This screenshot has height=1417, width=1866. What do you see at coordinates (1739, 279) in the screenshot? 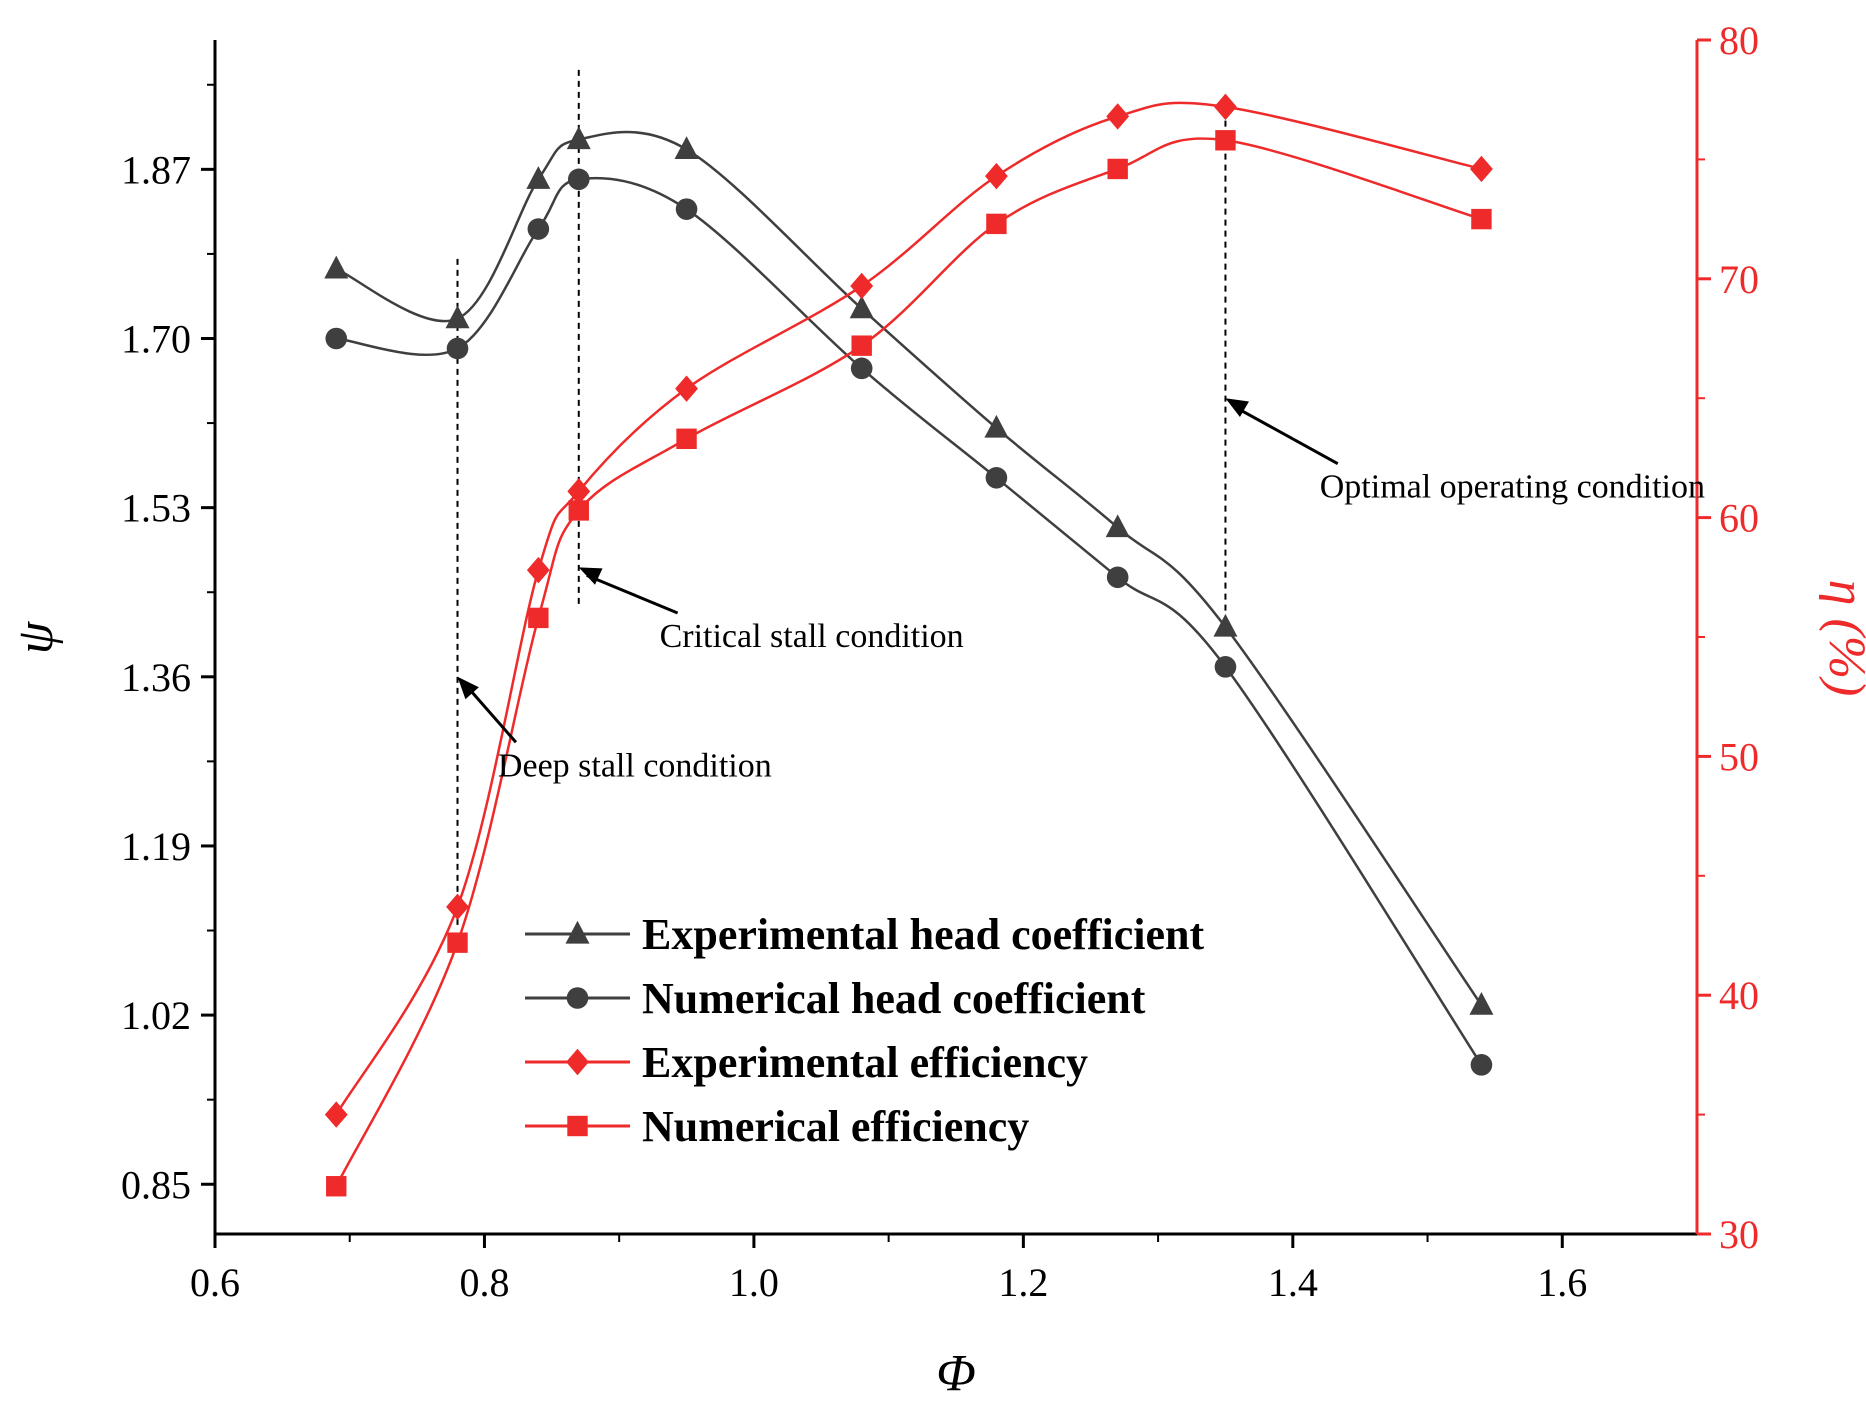
I see `y2-tick-label: 70` at bounding box center [1739, 279].